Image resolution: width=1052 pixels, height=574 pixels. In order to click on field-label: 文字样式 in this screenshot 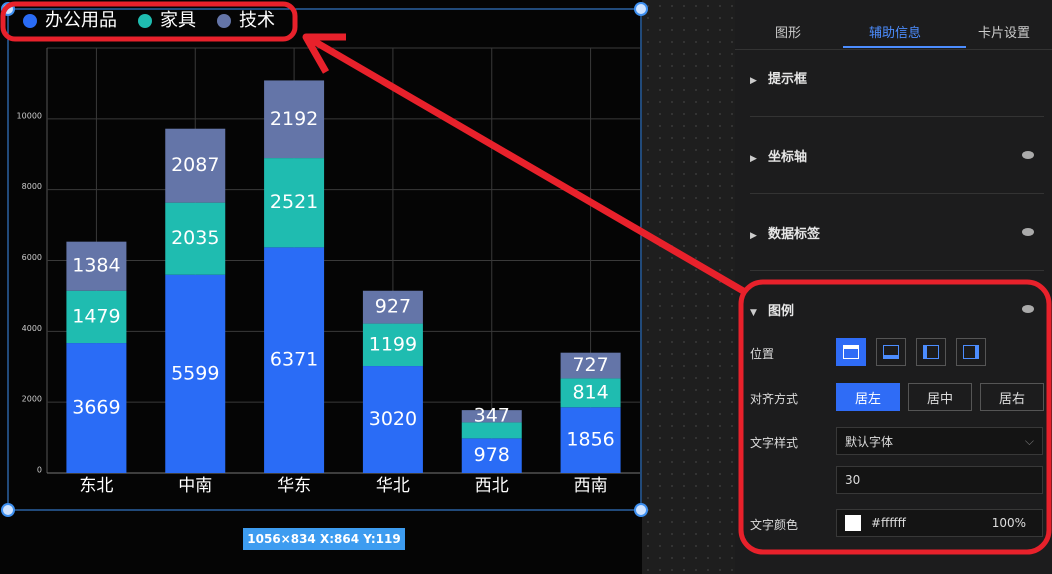, I will do `click(774, 443)`.